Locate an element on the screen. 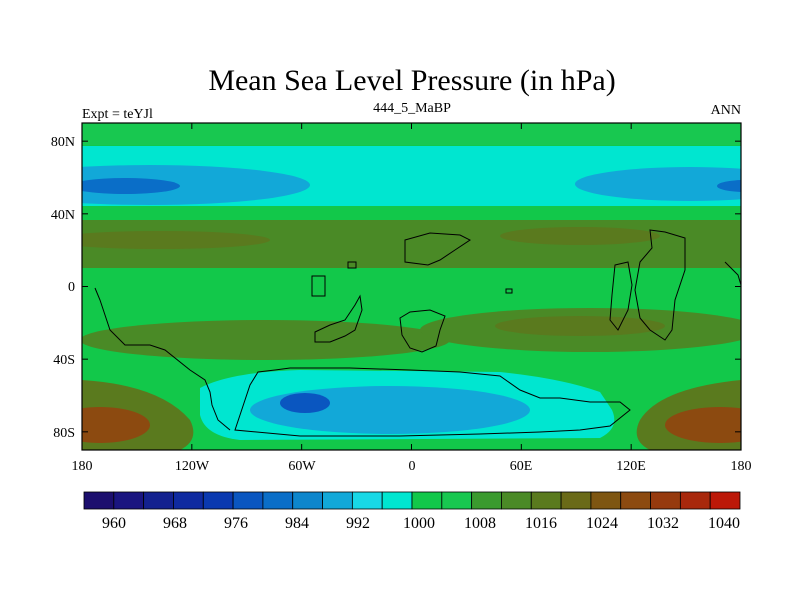 This screenshot has height=600, width=800. north-low-core-west is located at coordinates (131, 186).